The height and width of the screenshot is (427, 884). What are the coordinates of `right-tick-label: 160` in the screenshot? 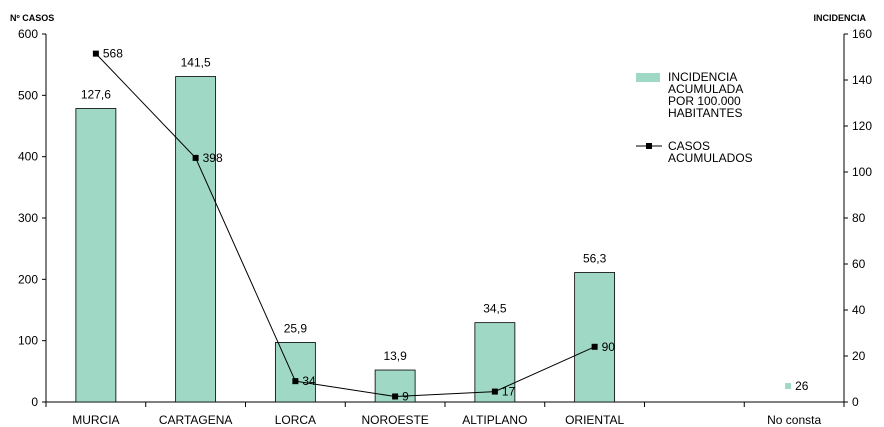 It's located at (862, 34).